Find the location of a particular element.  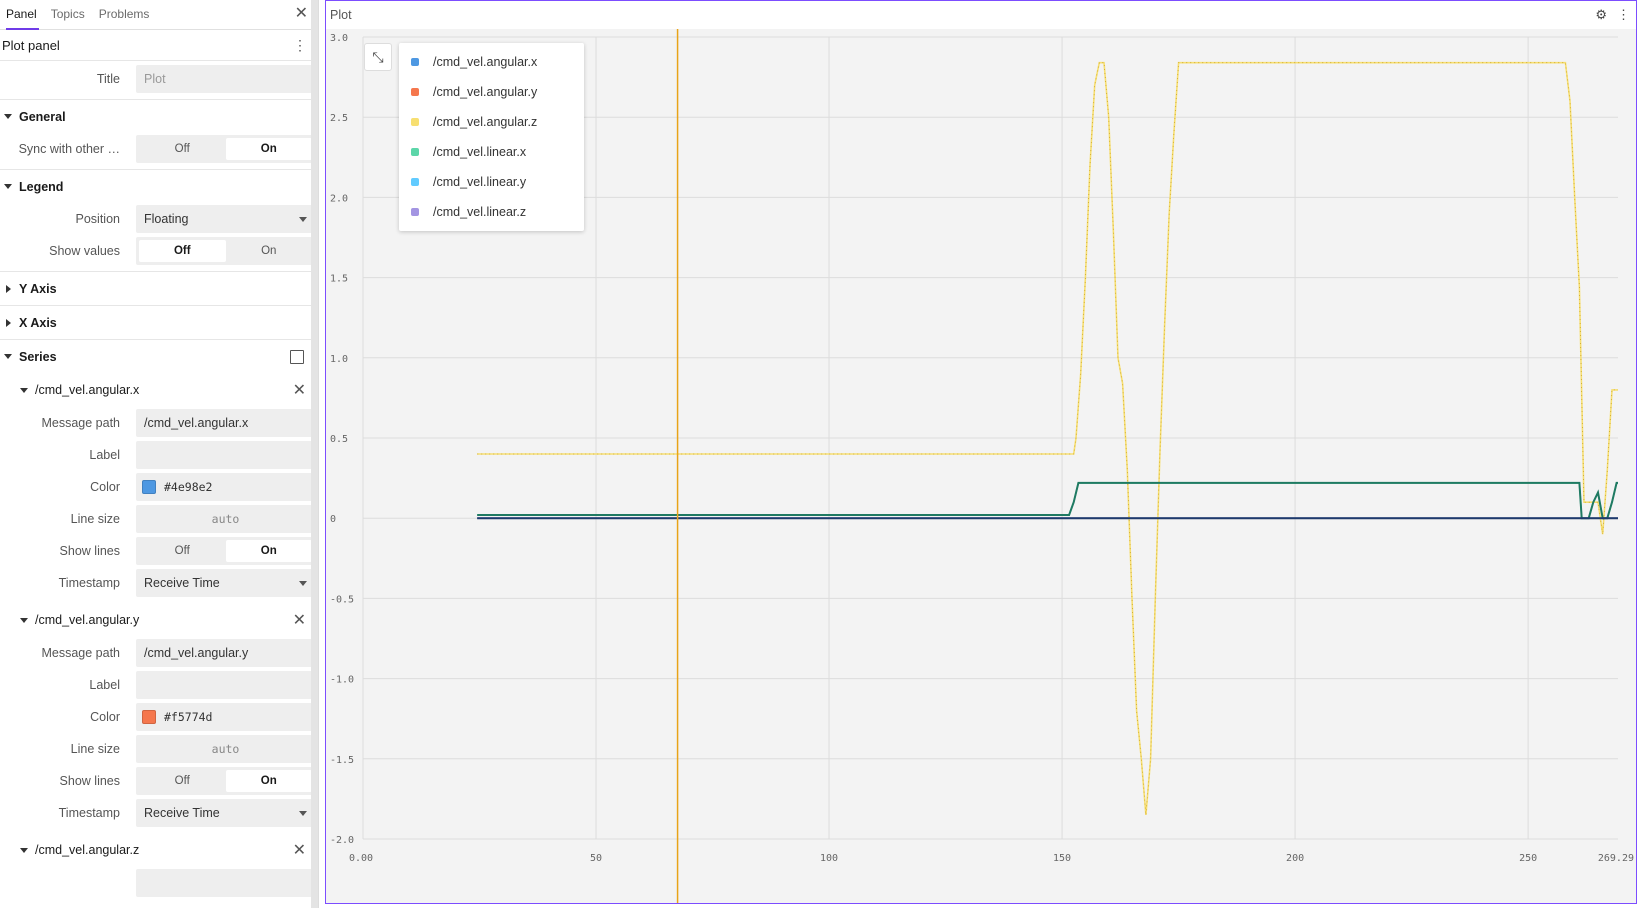

series-name: /cmd_vel.angular.z is located at coordinates (87, 850).